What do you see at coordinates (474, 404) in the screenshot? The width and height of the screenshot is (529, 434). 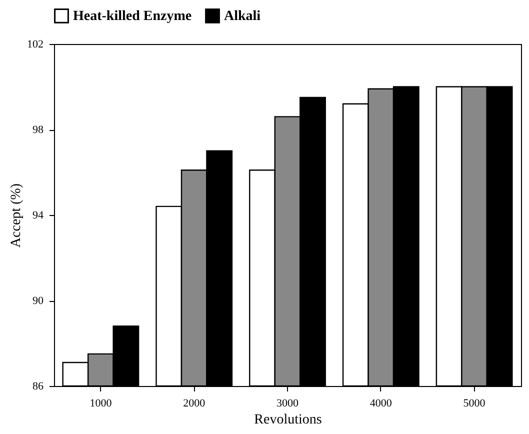 I see `x-tick-label: 5000` at bounding box center [474, 404].